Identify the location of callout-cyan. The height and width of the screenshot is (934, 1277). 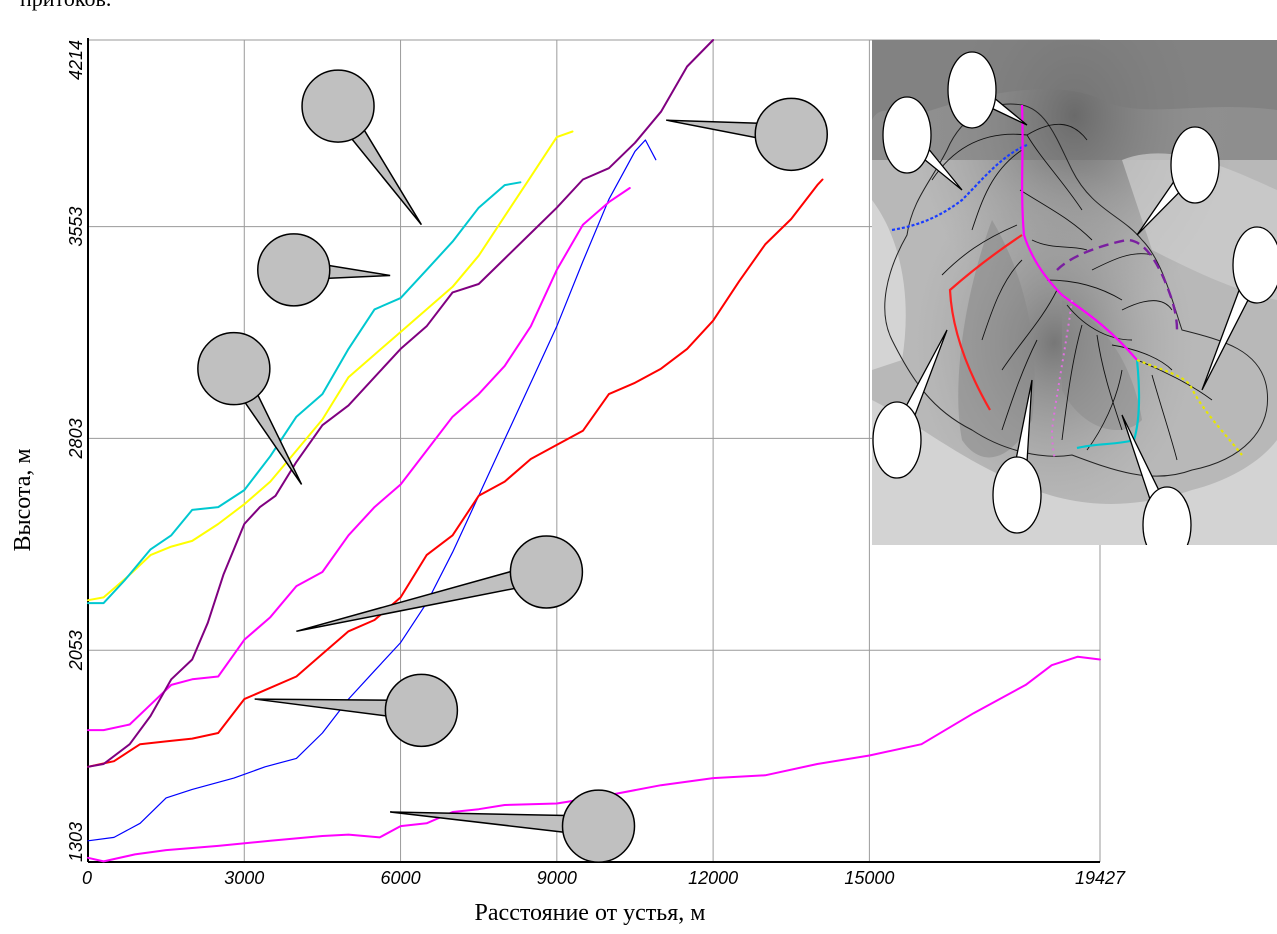
(324, 270).